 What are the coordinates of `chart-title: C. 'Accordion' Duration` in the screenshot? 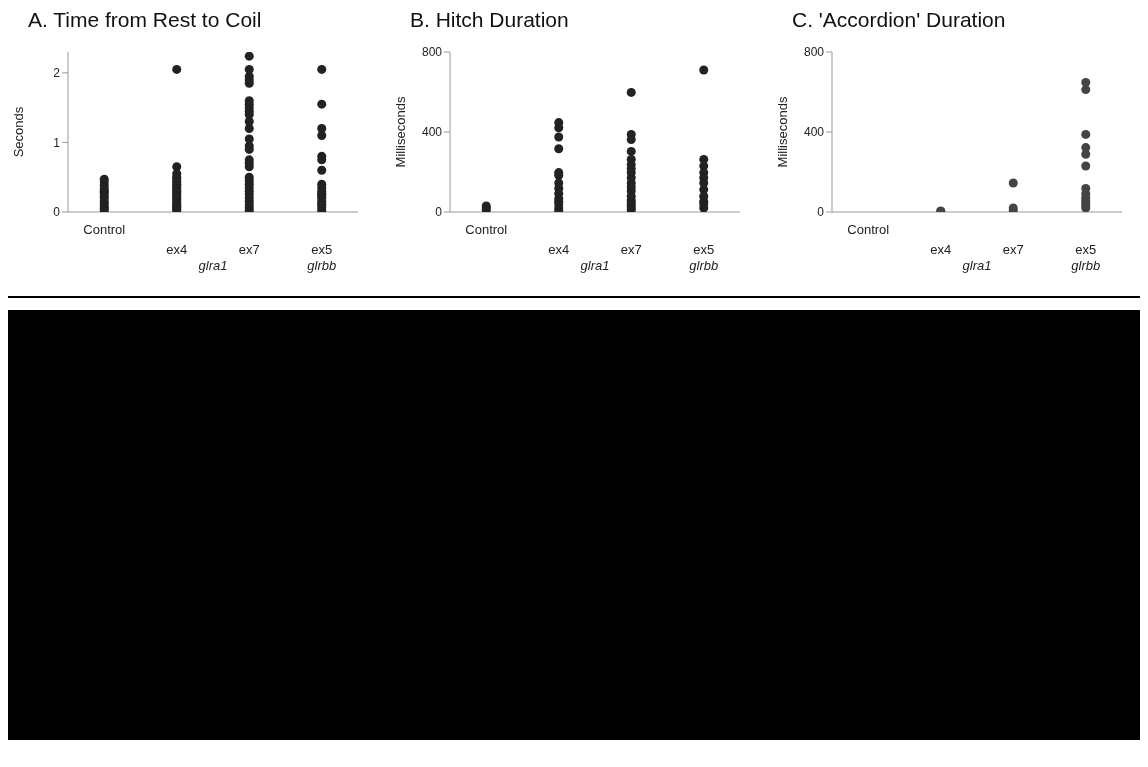 It's located at (899, 20).